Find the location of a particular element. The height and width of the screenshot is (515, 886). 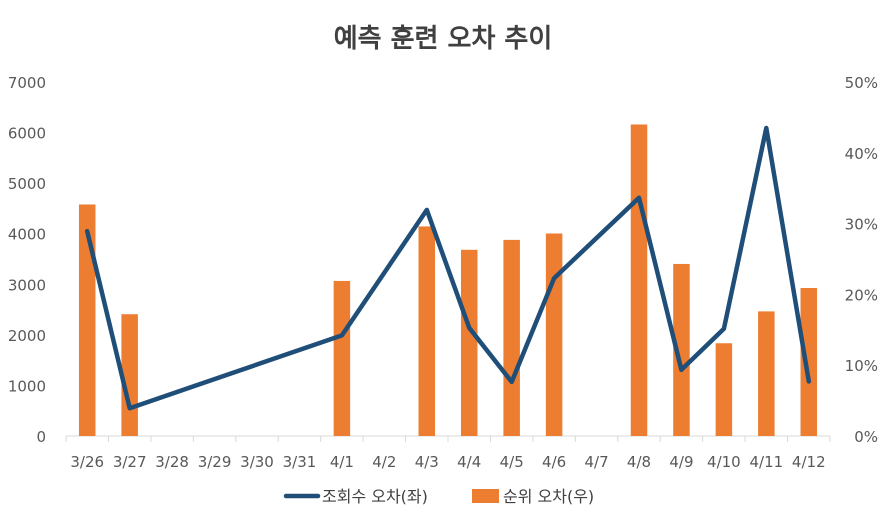

left-axis-tick-label: 6000 is located at coordinates (27, 134).